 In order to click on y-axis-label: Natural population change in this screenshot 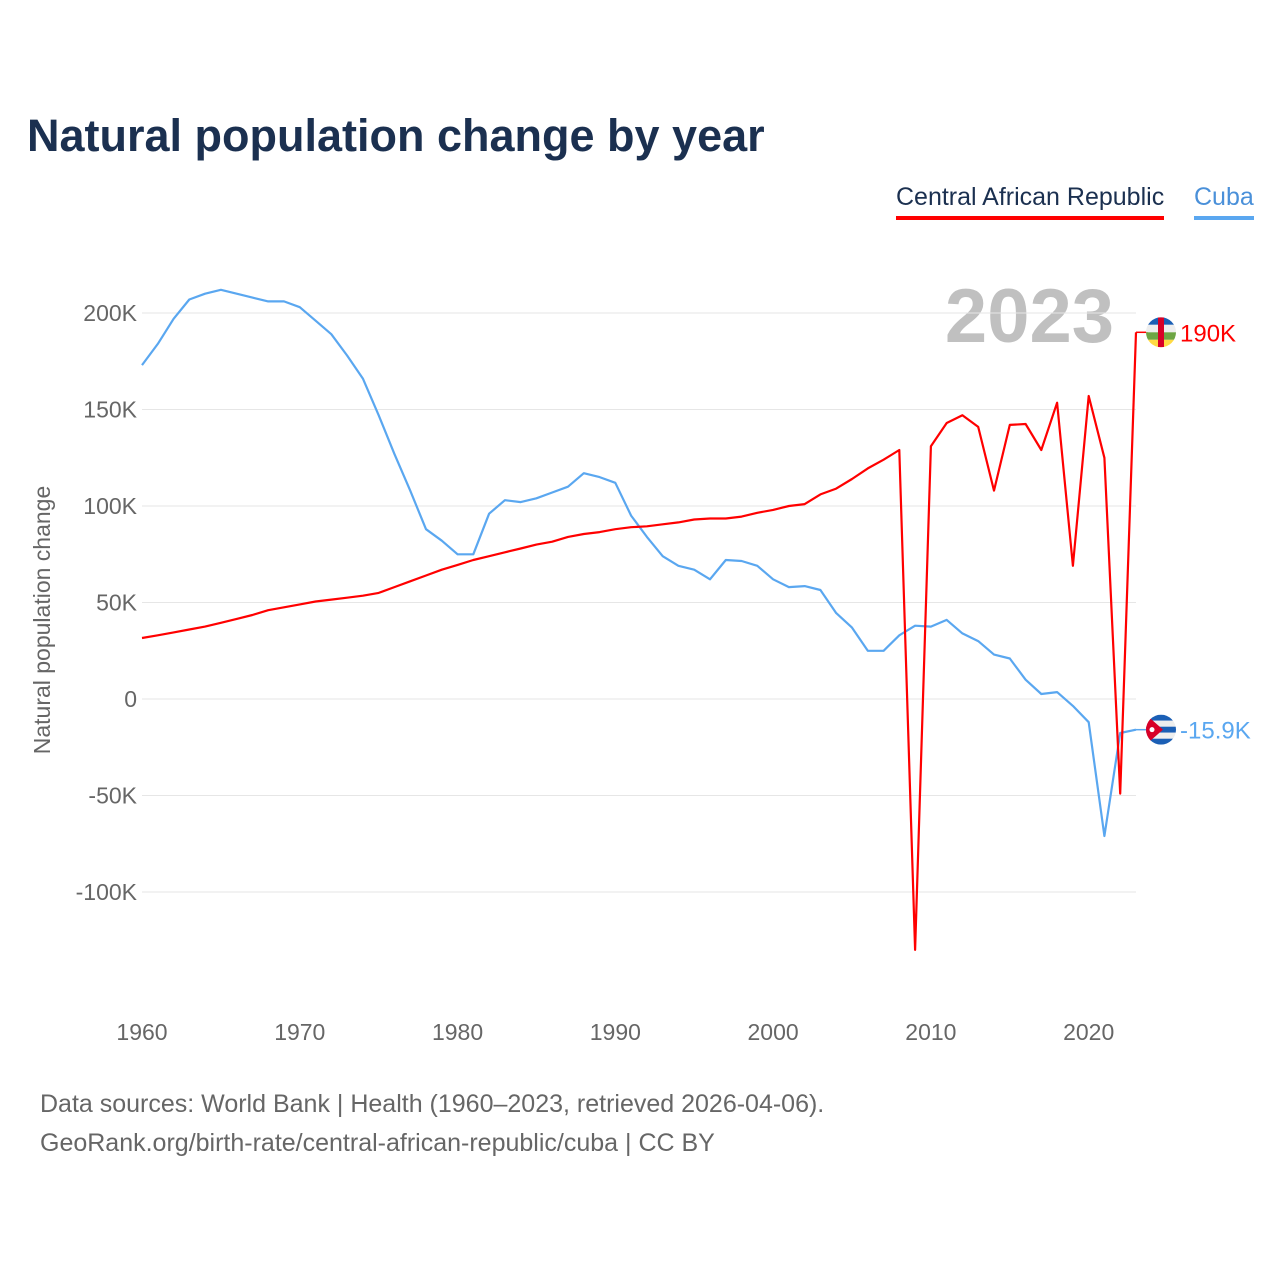, I will do `click(42, 620)`.